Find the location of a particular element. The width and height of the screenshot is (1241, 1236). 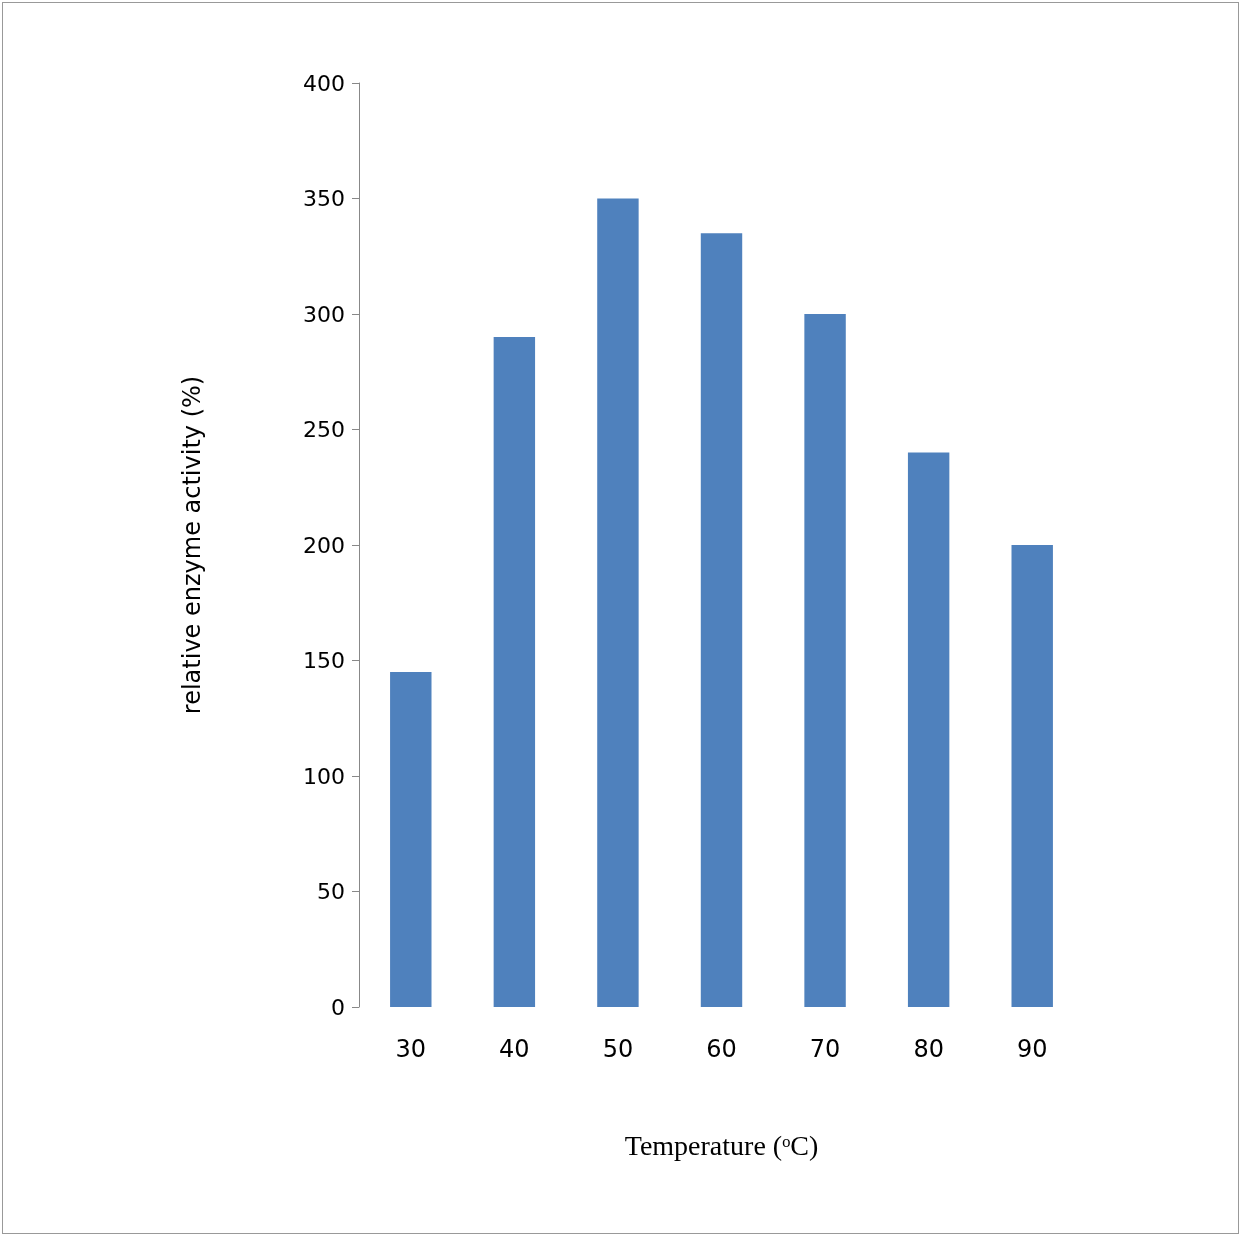

y-tick-label: 150 is located at coordinates (324, 660).